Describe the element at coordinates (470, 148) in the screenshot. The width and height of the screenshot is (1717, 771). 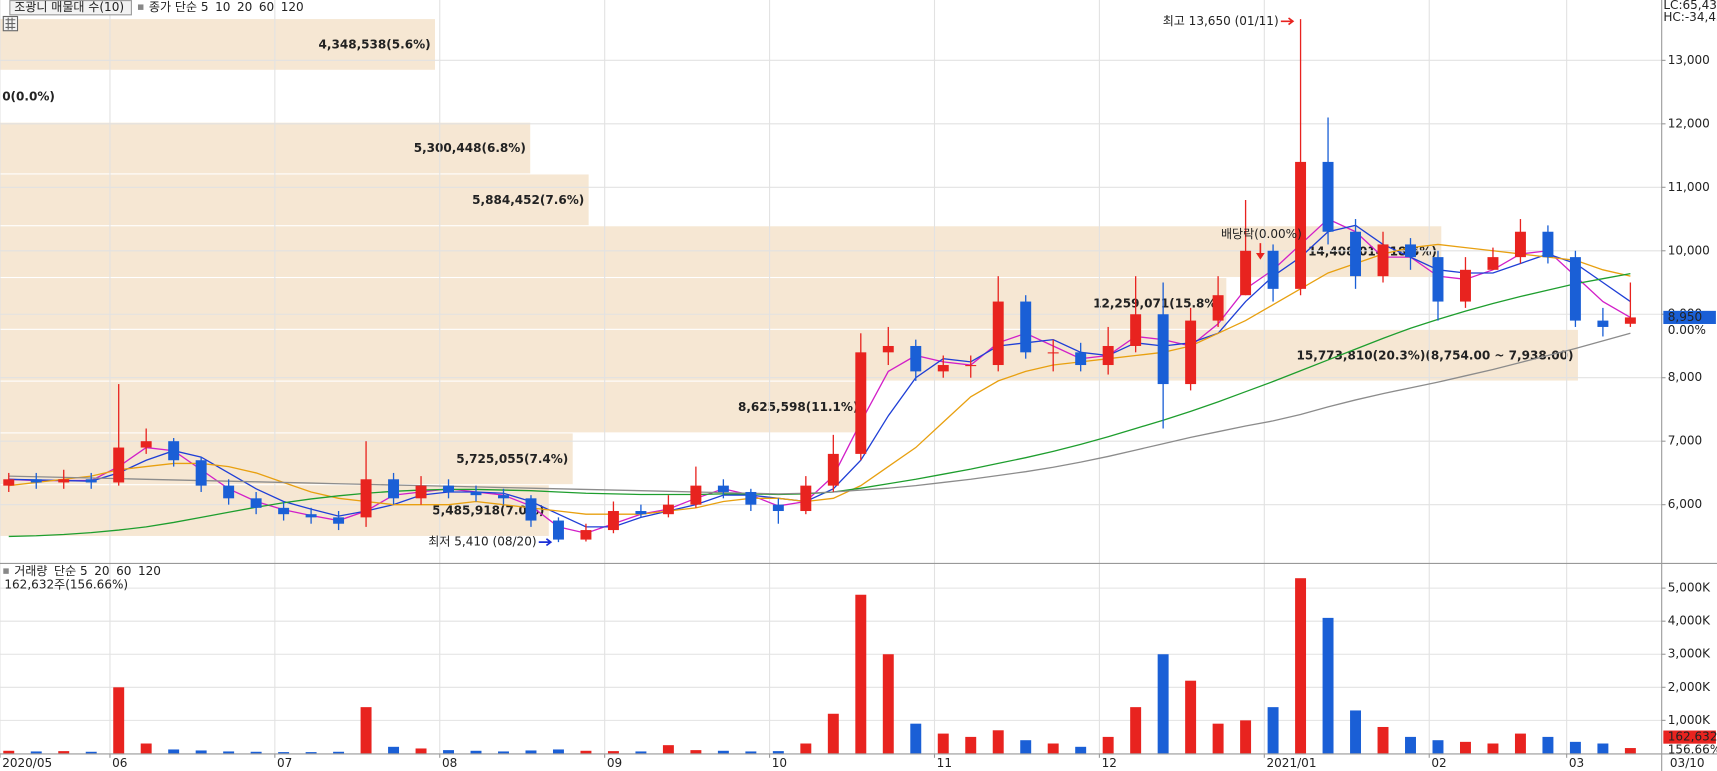
I see `volume-profile-label: 5,300,448(6.8%)` at that location.